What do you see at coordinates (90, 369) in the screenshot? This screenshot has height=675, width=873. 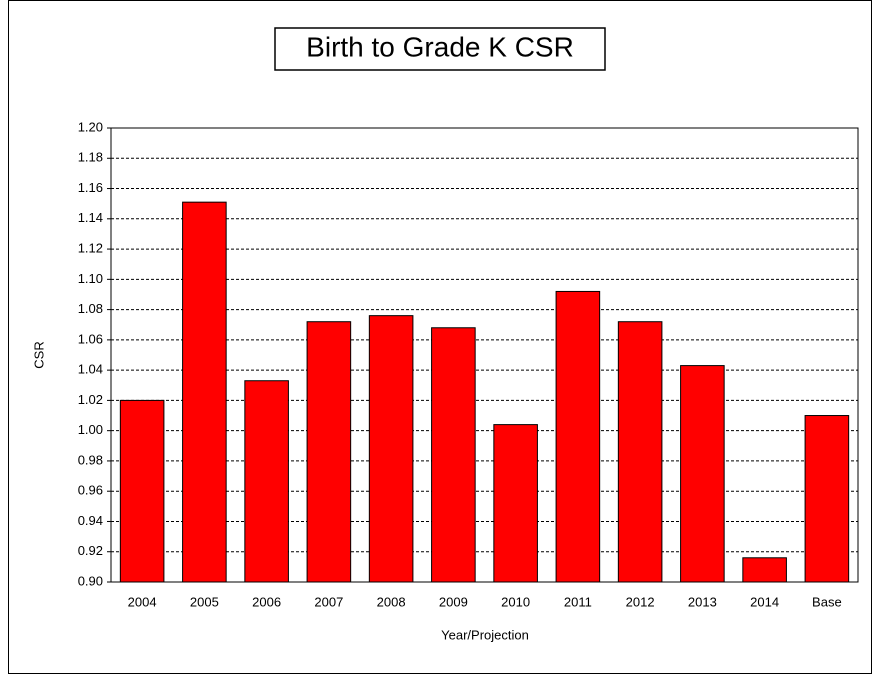 I see `y-tick-label: 1.04` at bounding box center [90, 369].